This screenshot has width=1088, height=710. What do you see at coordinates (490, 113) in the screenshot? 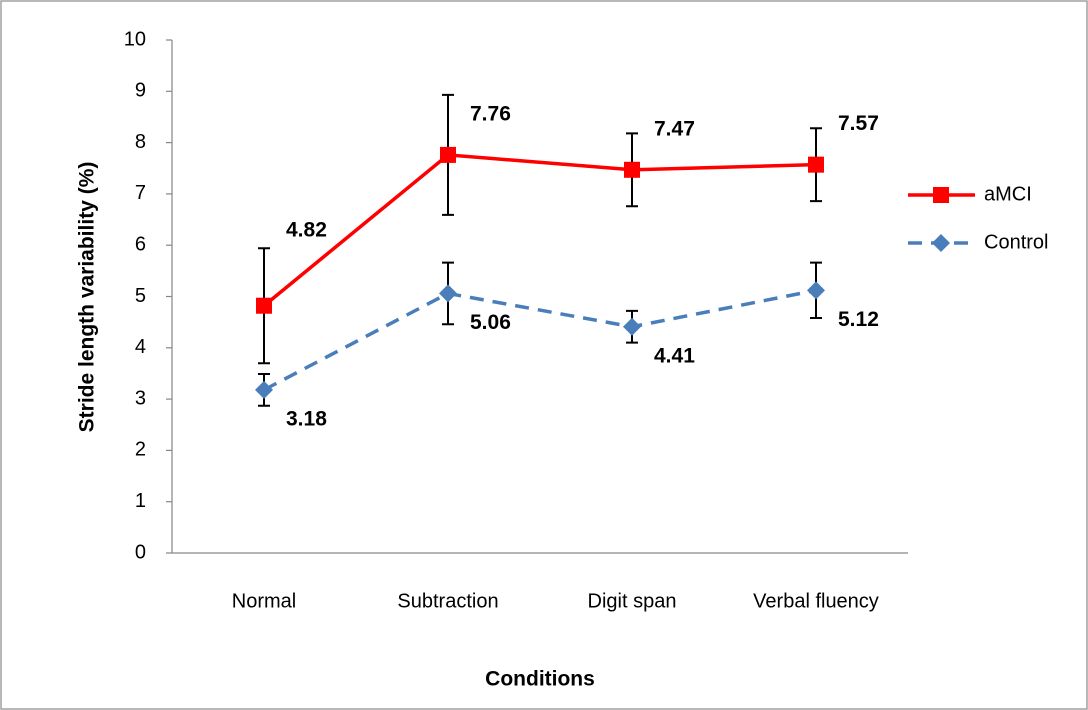
I see `data-label: 7.76` at bounding box center [490, 113].